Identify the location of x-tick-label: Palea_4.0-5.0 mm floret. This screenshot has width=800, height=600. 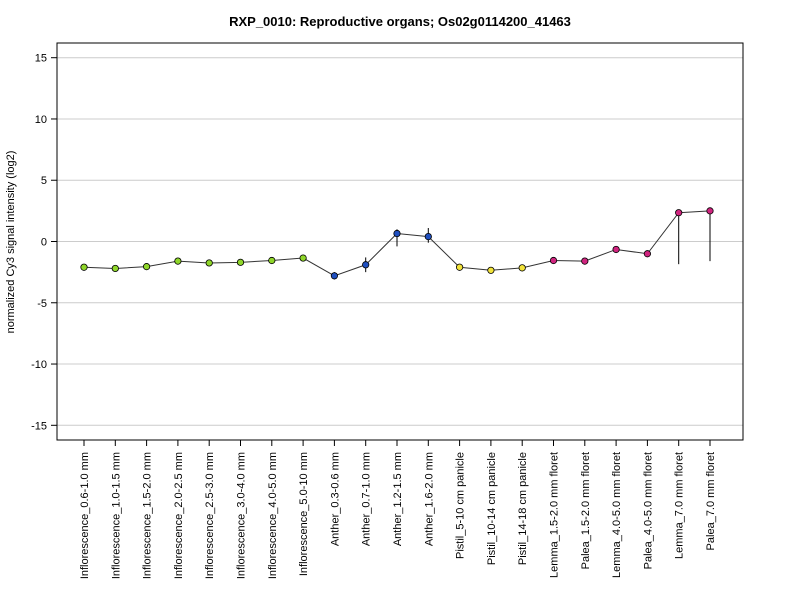
(648, 510).